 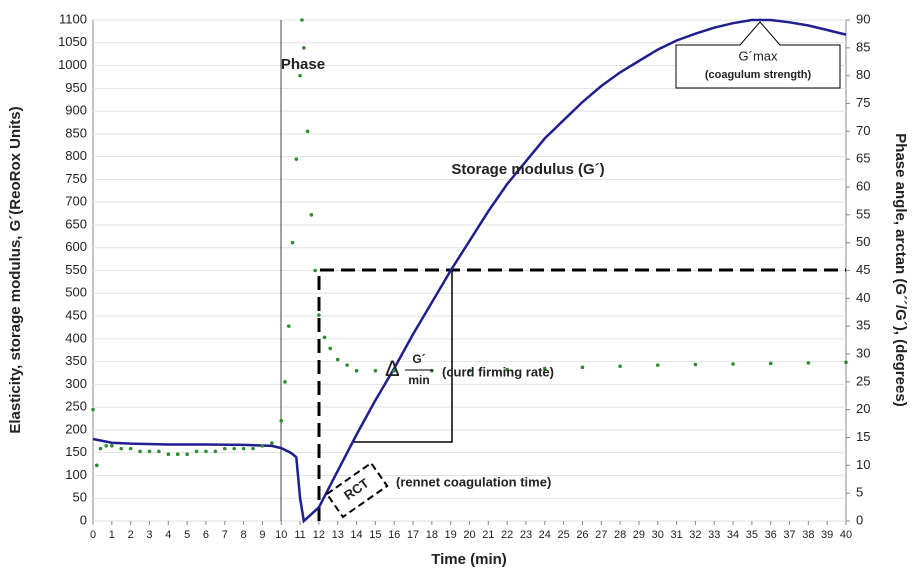 What do you see at coordinates (863, 297) in the screenshot?
I see `y2-tick-label: 40` at bounding box center [863, 297].